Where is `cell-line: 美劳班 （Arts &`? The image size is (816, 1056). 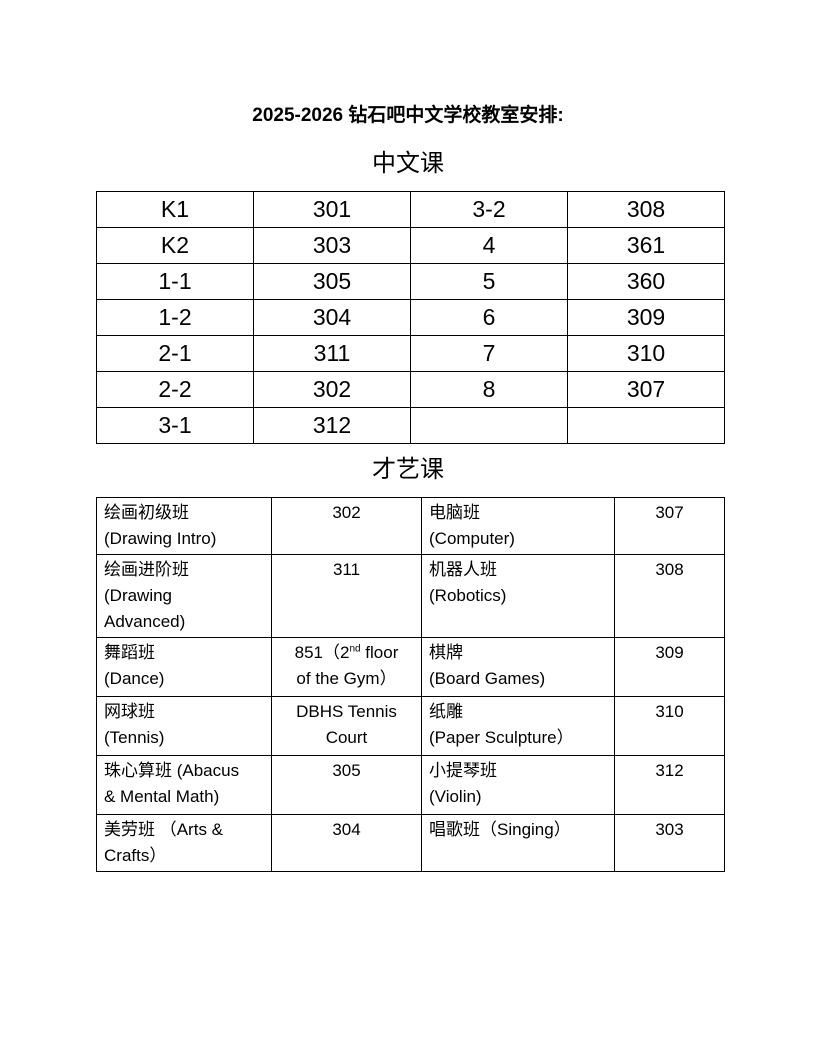
cell-line: 美劳班 （Arts & is located at coordinates (164, 829).